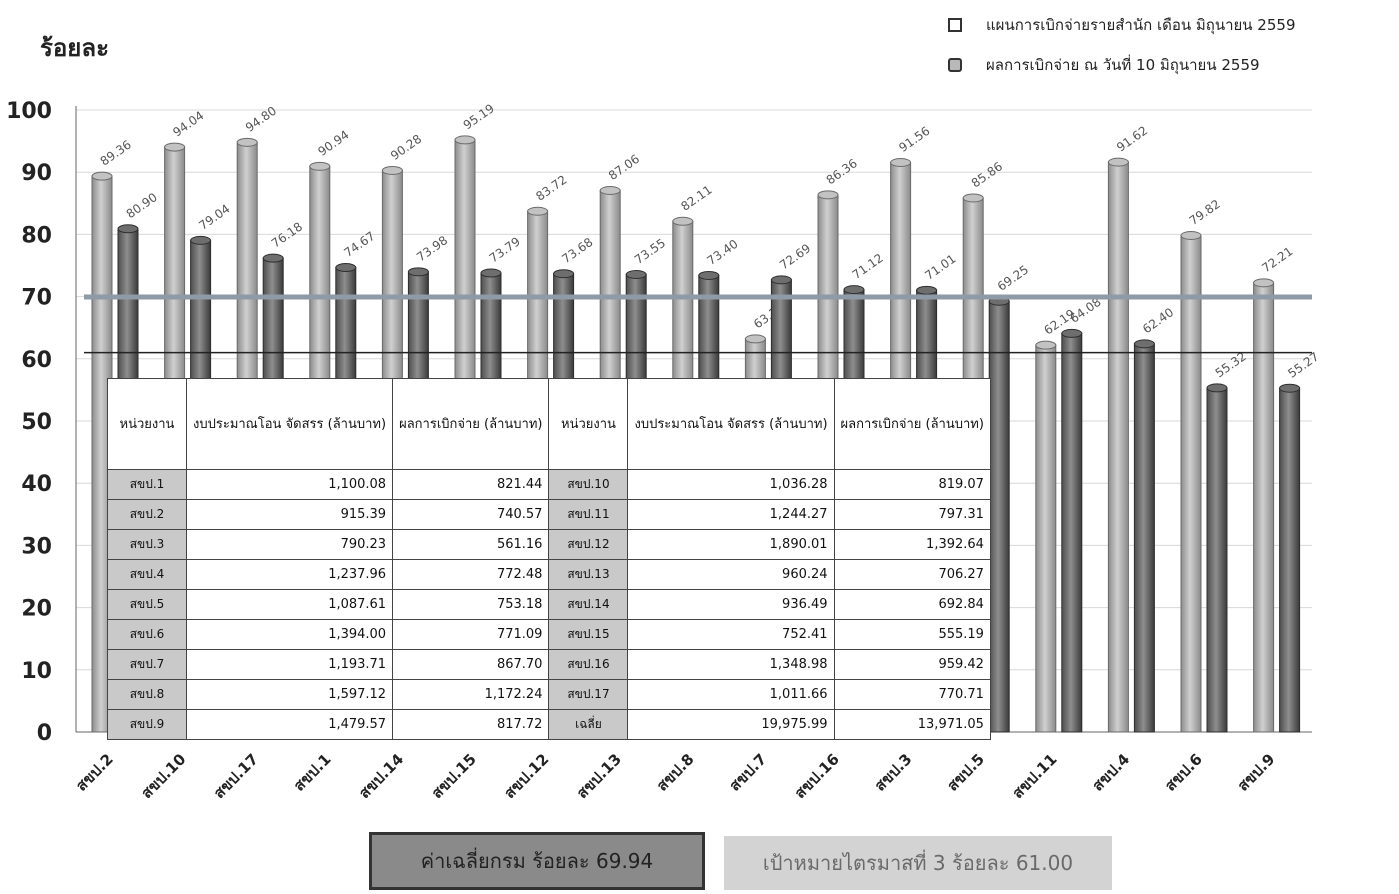 Image resolution: width=1399 pixels, height=894 pixels. What do you see at coordinates (817, 776) in the screenshot?
I see `x-category-label: สขป.16` at bounding box center [817, 776].